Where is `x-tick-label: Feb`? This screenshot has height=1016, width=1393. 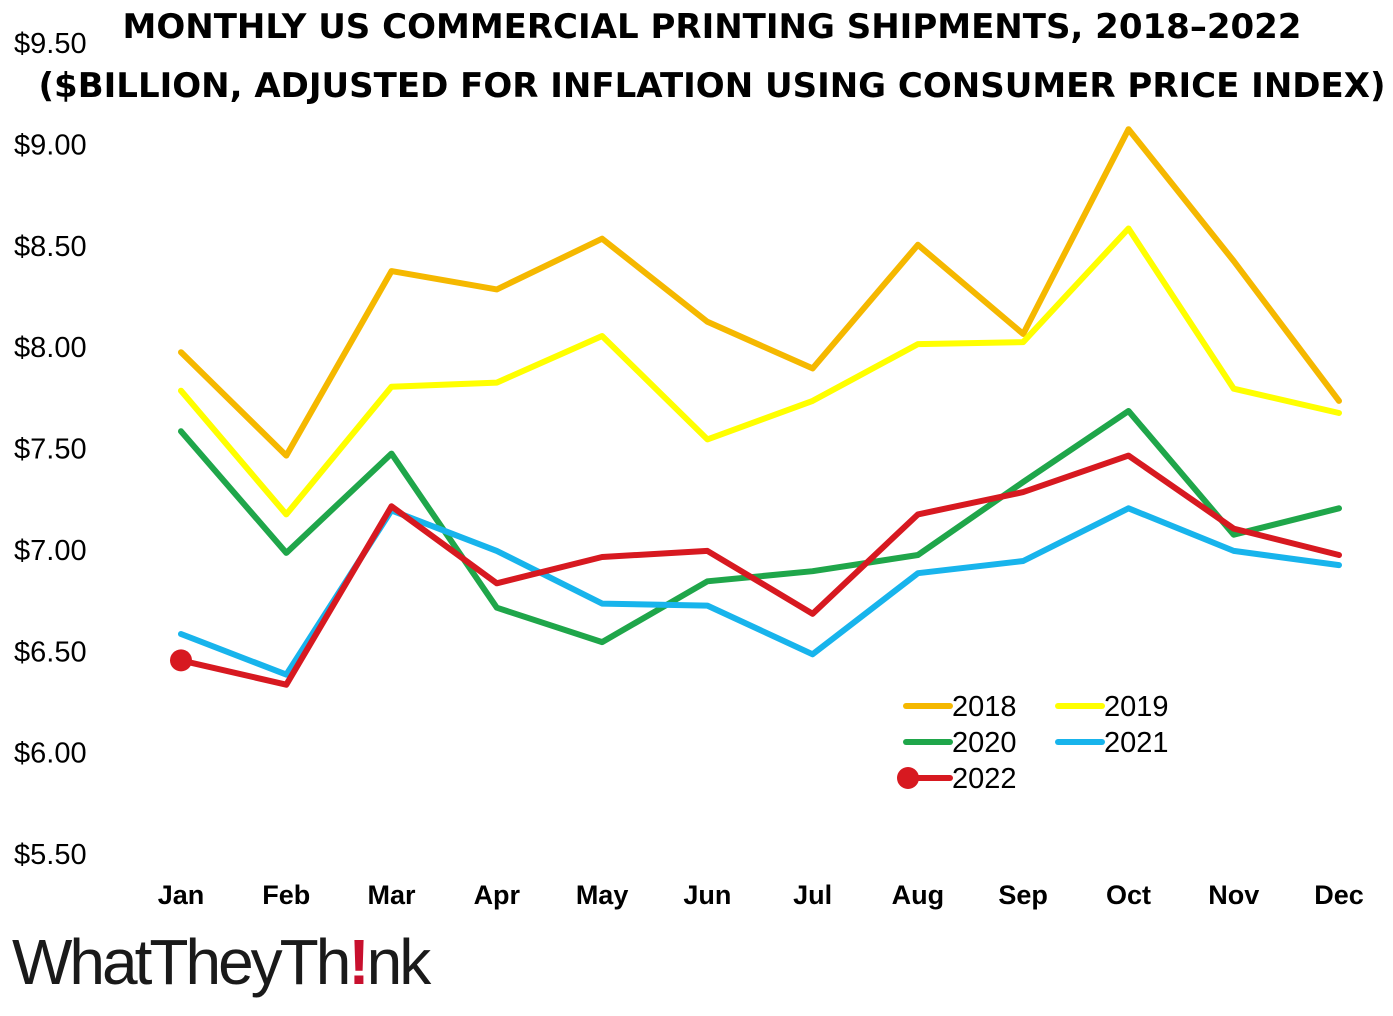
x-tick-label: Feb is located at coordinates (286, 895).